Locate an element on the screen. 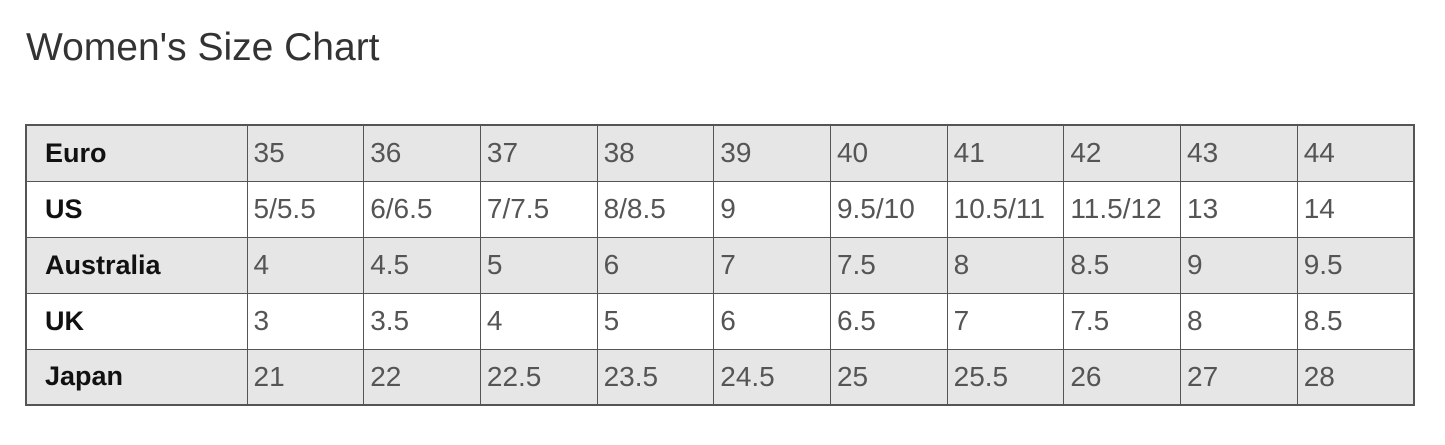  table-cell: 23.5 is located at coordinates (655, 377).